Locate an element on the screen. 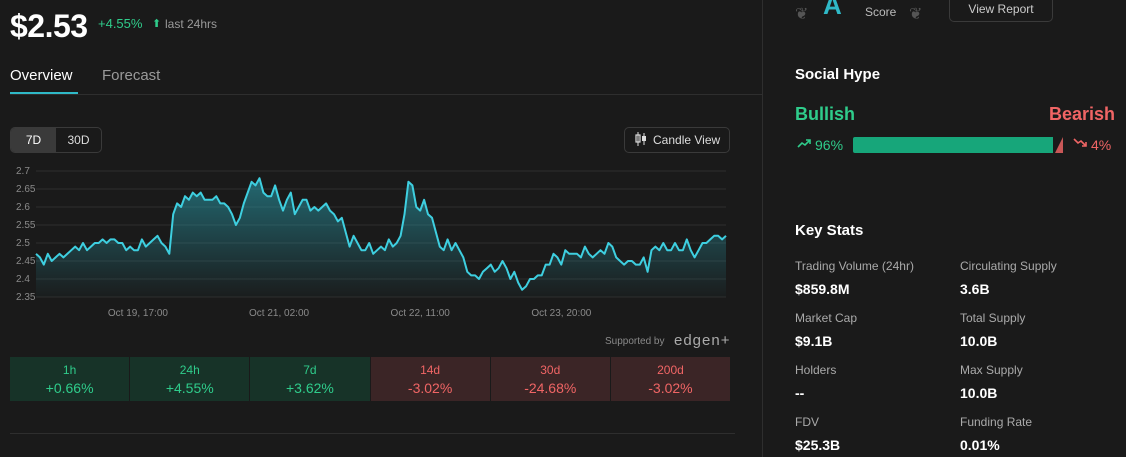 This screenshot has height=457, width=1126. y-tick-label: 2.5 is located at coordinates (23, 243).